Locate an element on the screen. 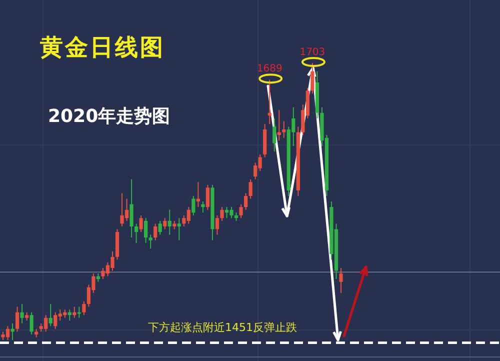 The image size is (500, 361). annotation: 1689 is located at coordinates (269, 69).